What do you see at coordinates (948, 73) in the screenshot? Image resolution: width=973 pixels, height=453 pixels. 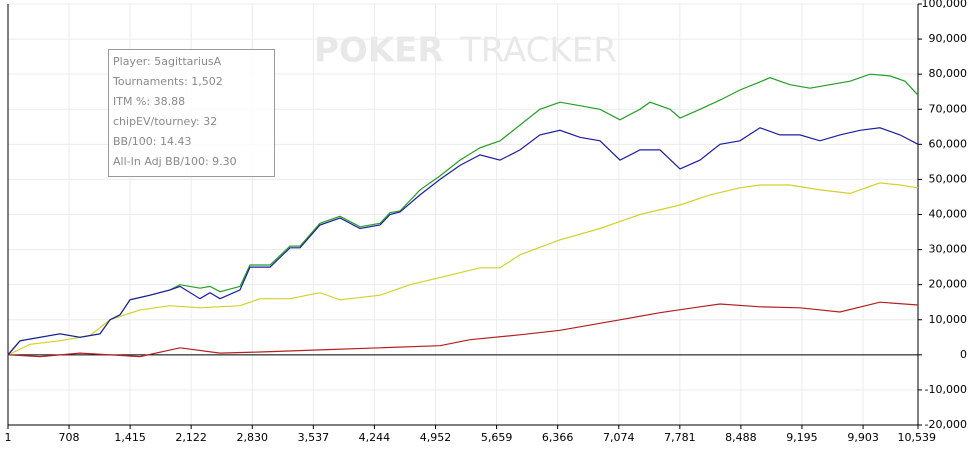 I see `y-tick-label: 80,000` at bounding box center [948, 73].